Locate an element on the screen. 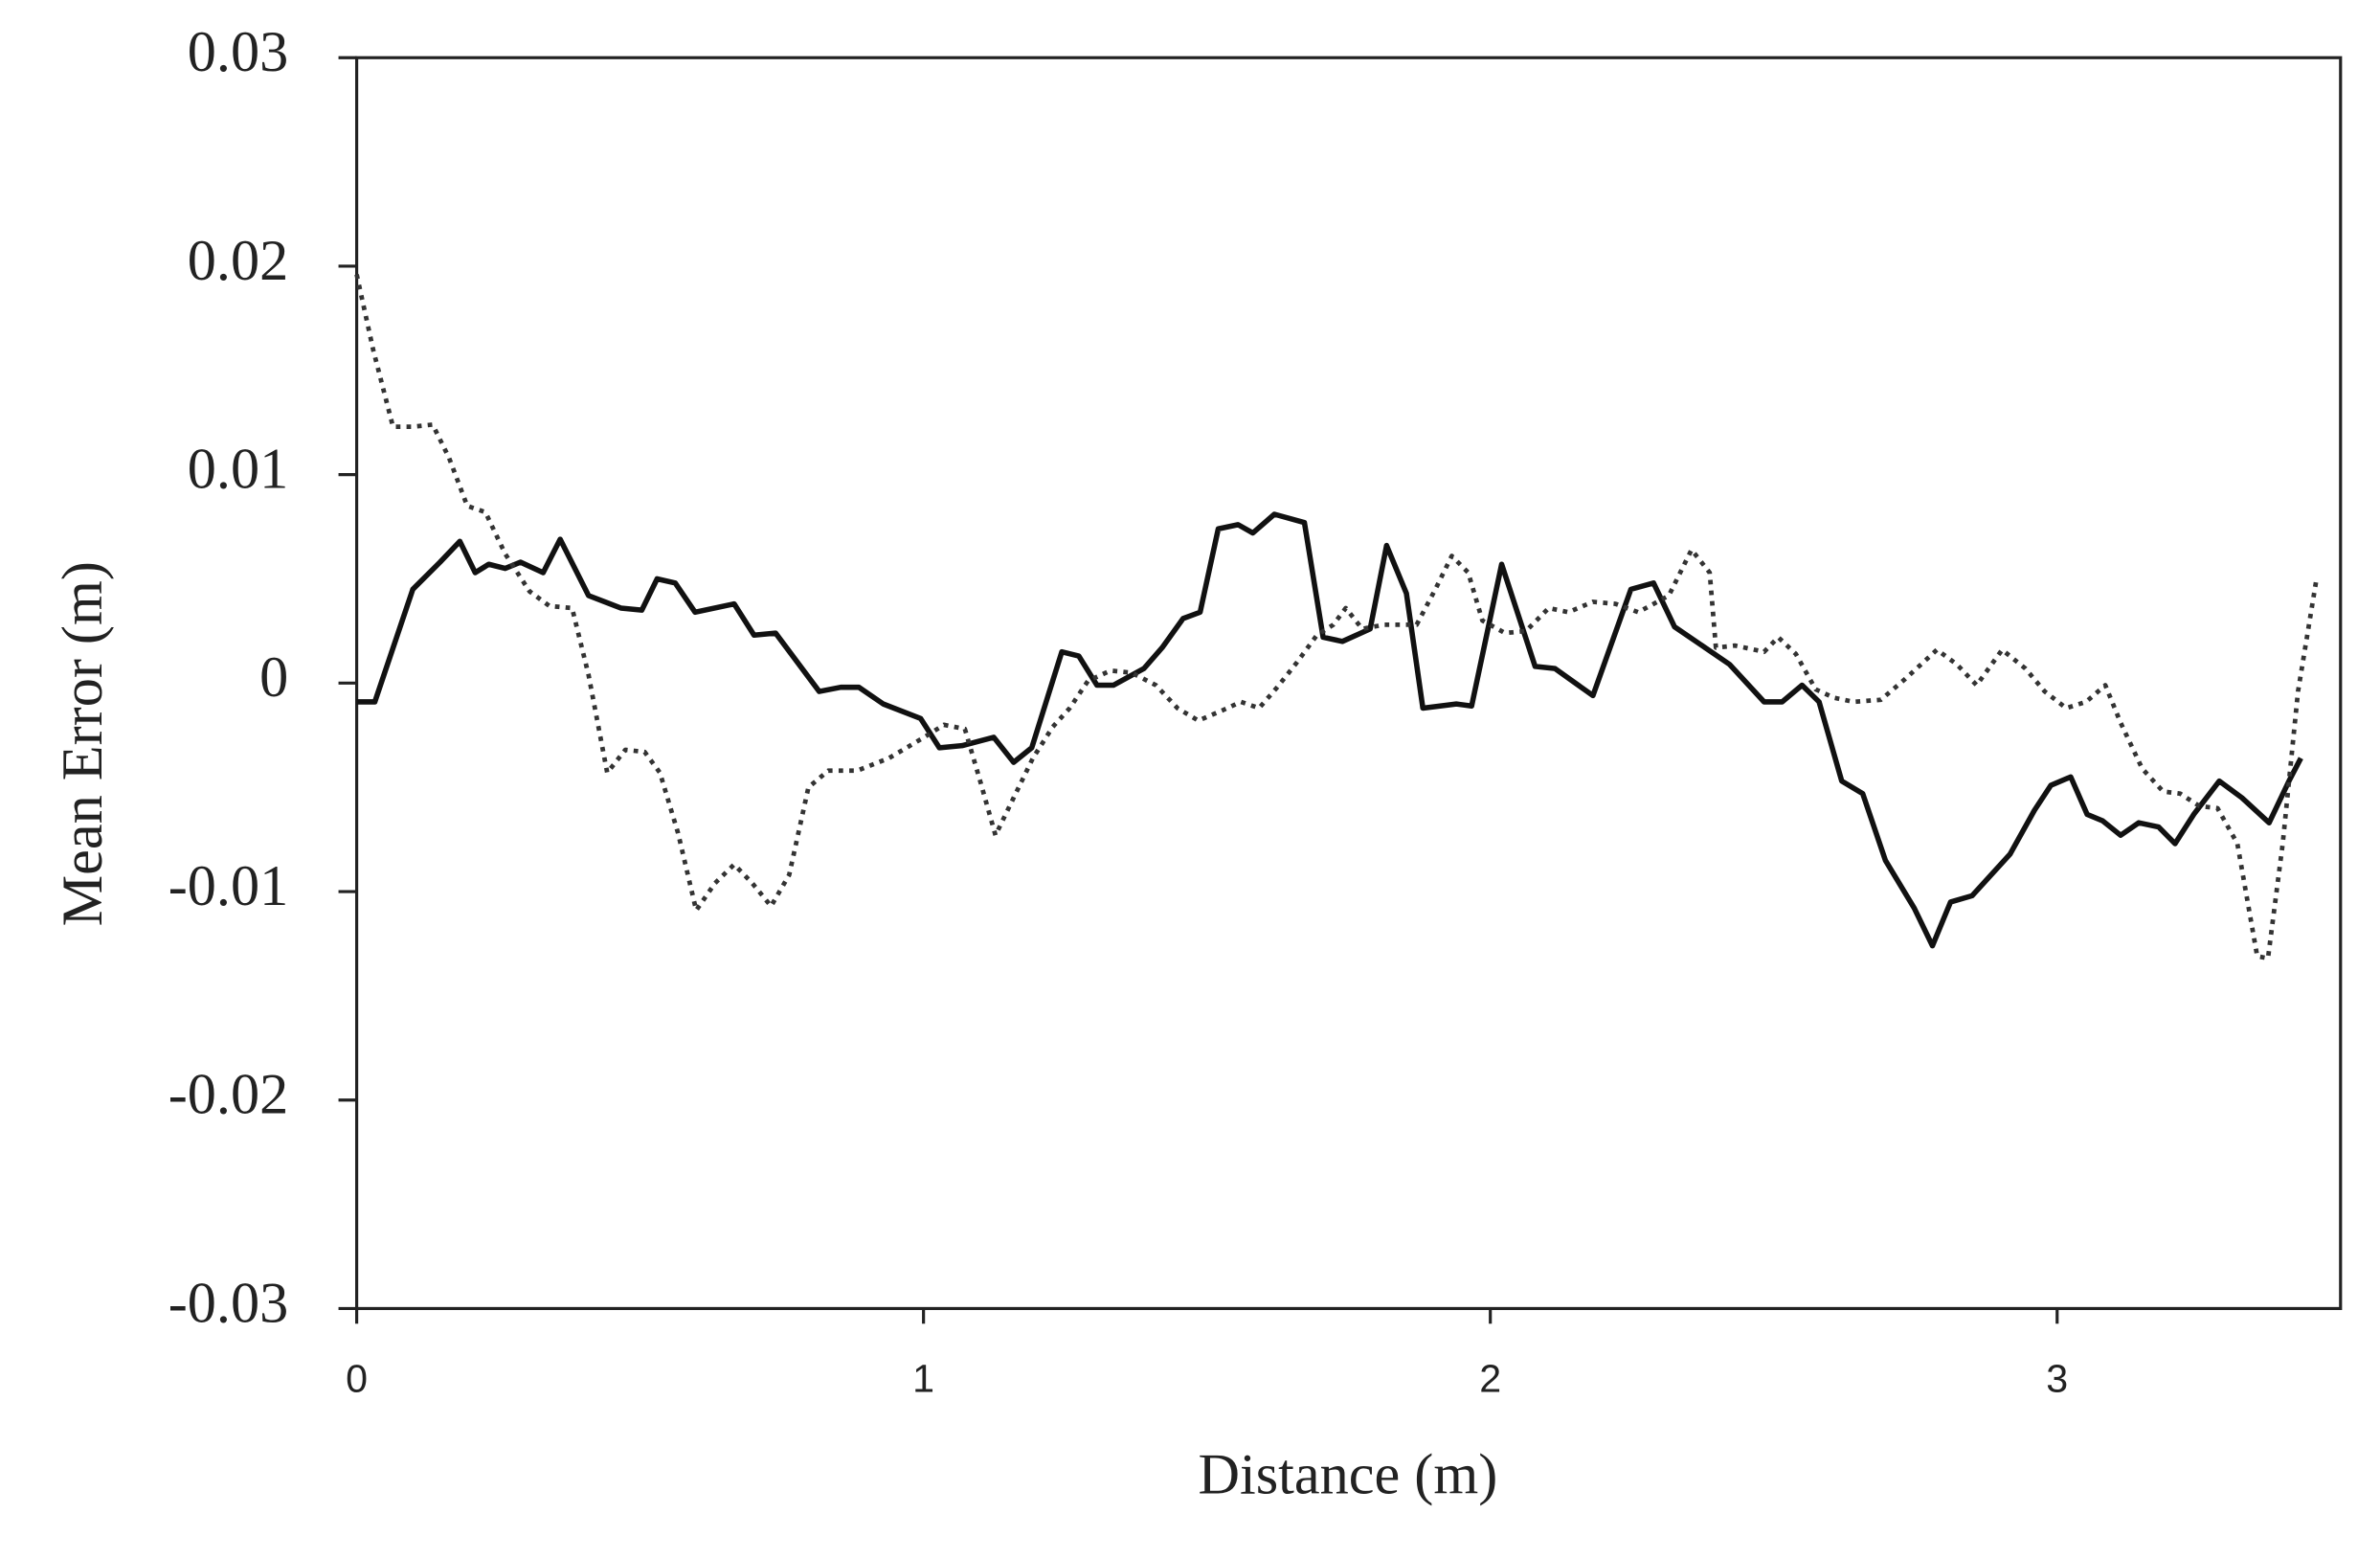 The image size is (2380, 1559). x-tick-label: 1 is located at coordinates (923, 1378).